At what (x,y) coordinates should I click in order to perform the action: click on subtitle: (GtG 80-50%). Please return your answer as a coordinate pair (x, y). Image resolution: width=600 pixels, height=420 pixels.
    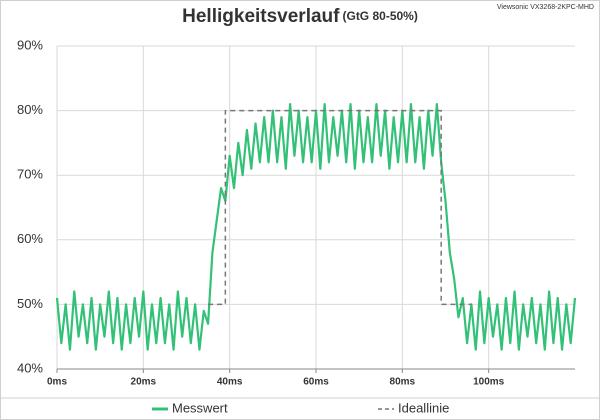
    Looking at the image, I should click on (379, 16).